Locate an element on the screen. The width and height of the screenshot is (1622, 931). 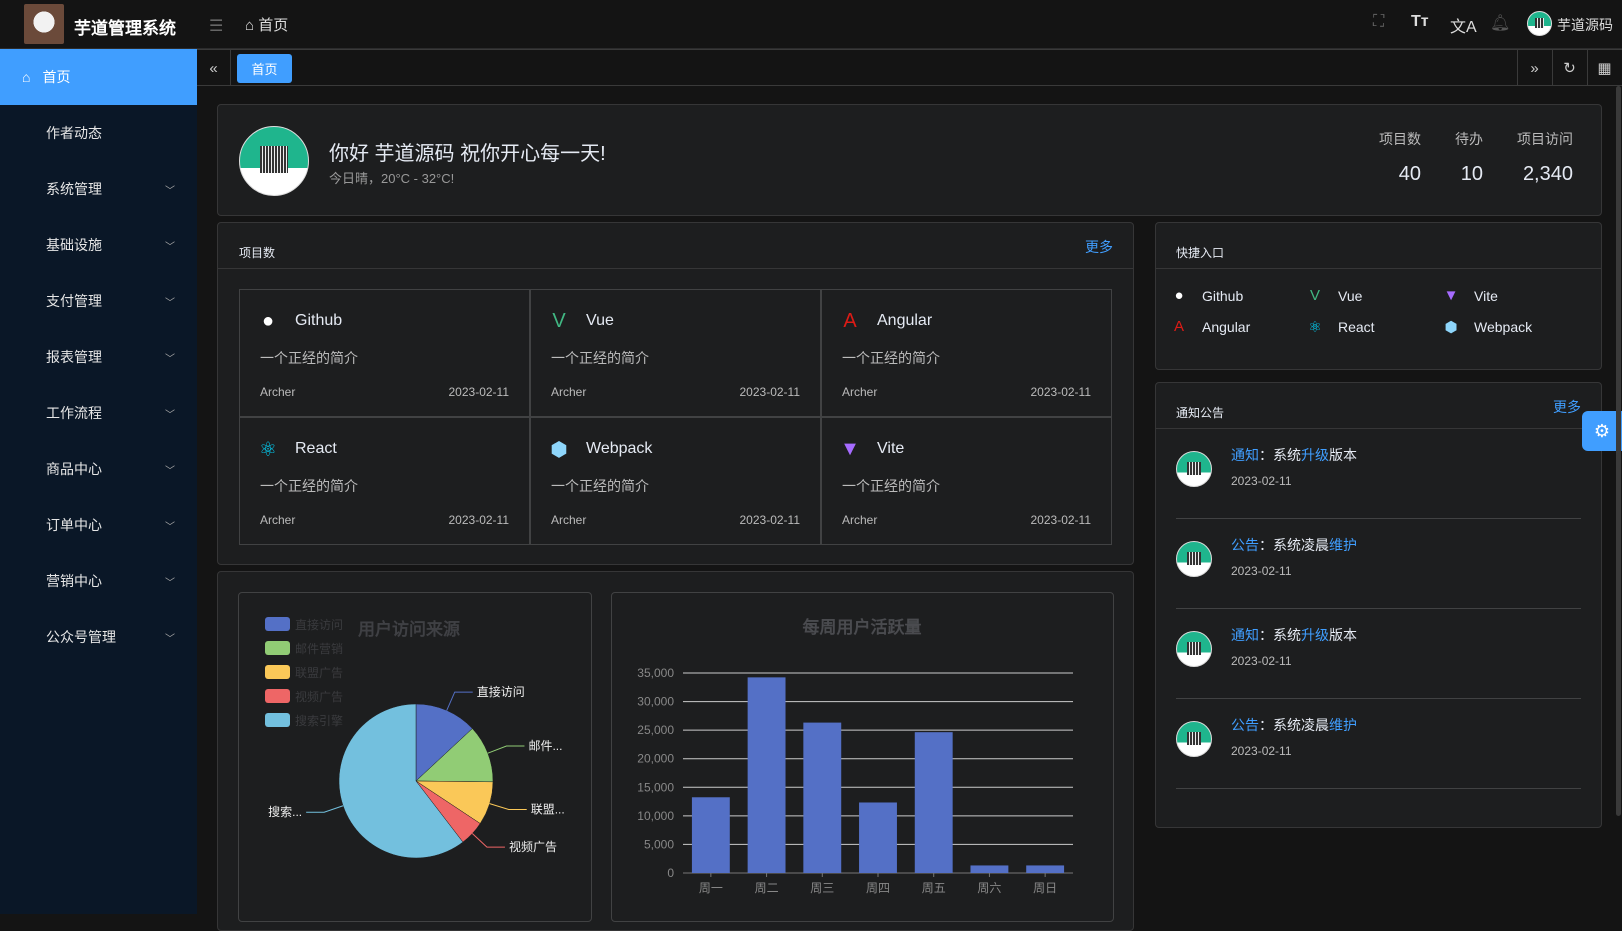
grid-menu-icon: ▦ is located at coordinates (1604, 68).